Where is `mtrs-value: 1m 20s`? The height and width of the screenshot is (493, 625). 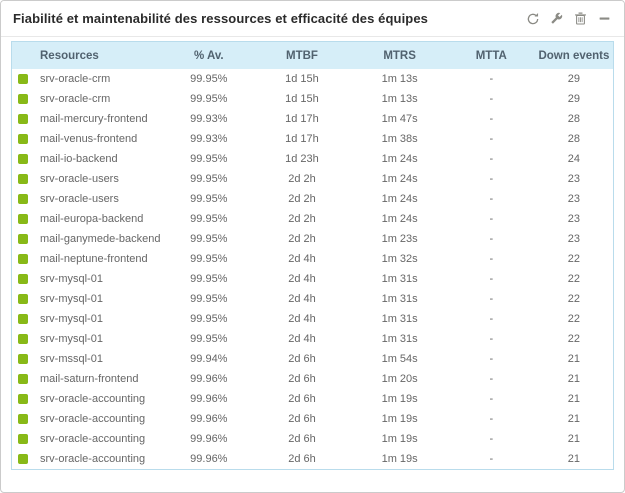 mtrs-value: 1m 20s is located at coordinates (399, 379).